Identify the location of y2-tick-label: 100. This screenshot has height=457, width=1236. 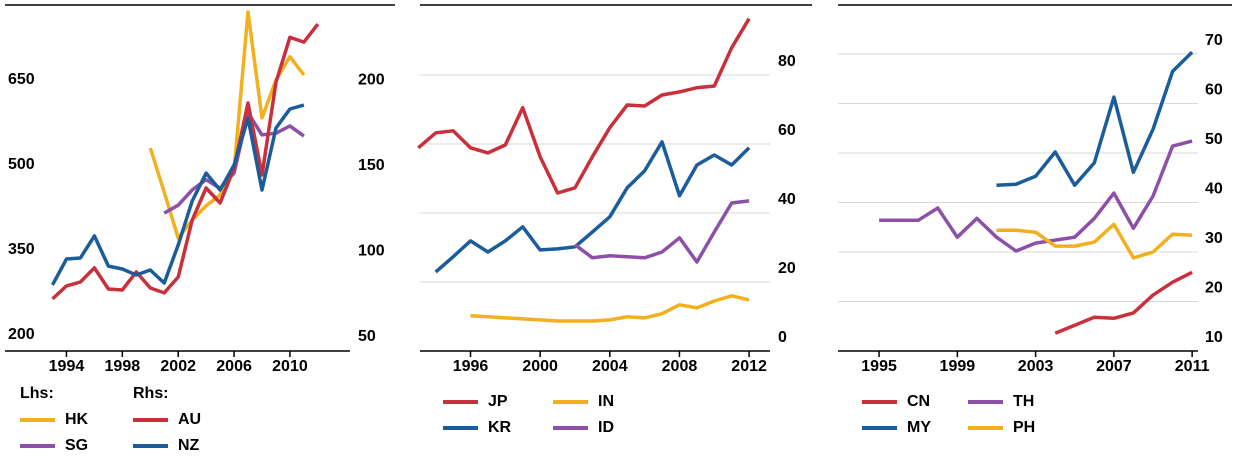
(371, 251).